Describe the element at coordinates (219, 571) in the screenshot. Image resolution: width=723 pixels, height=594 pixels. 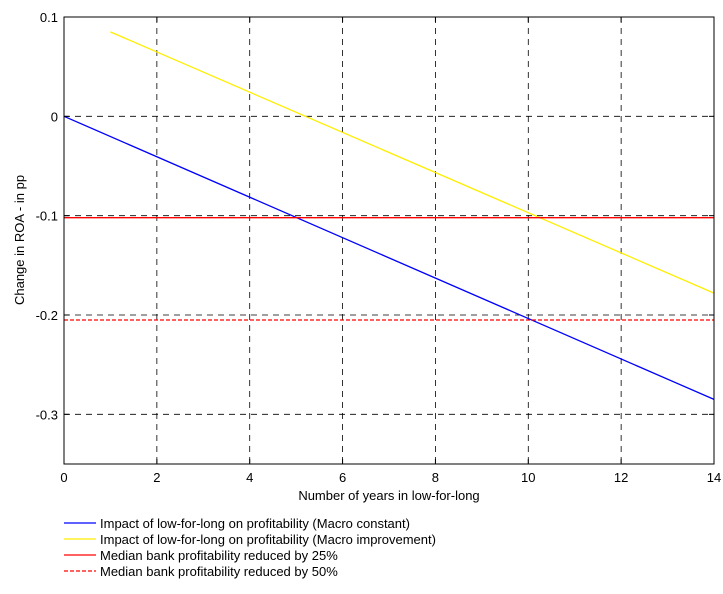
I see `legend-label-4: Median bank profitability reduced by 50%` at that location.